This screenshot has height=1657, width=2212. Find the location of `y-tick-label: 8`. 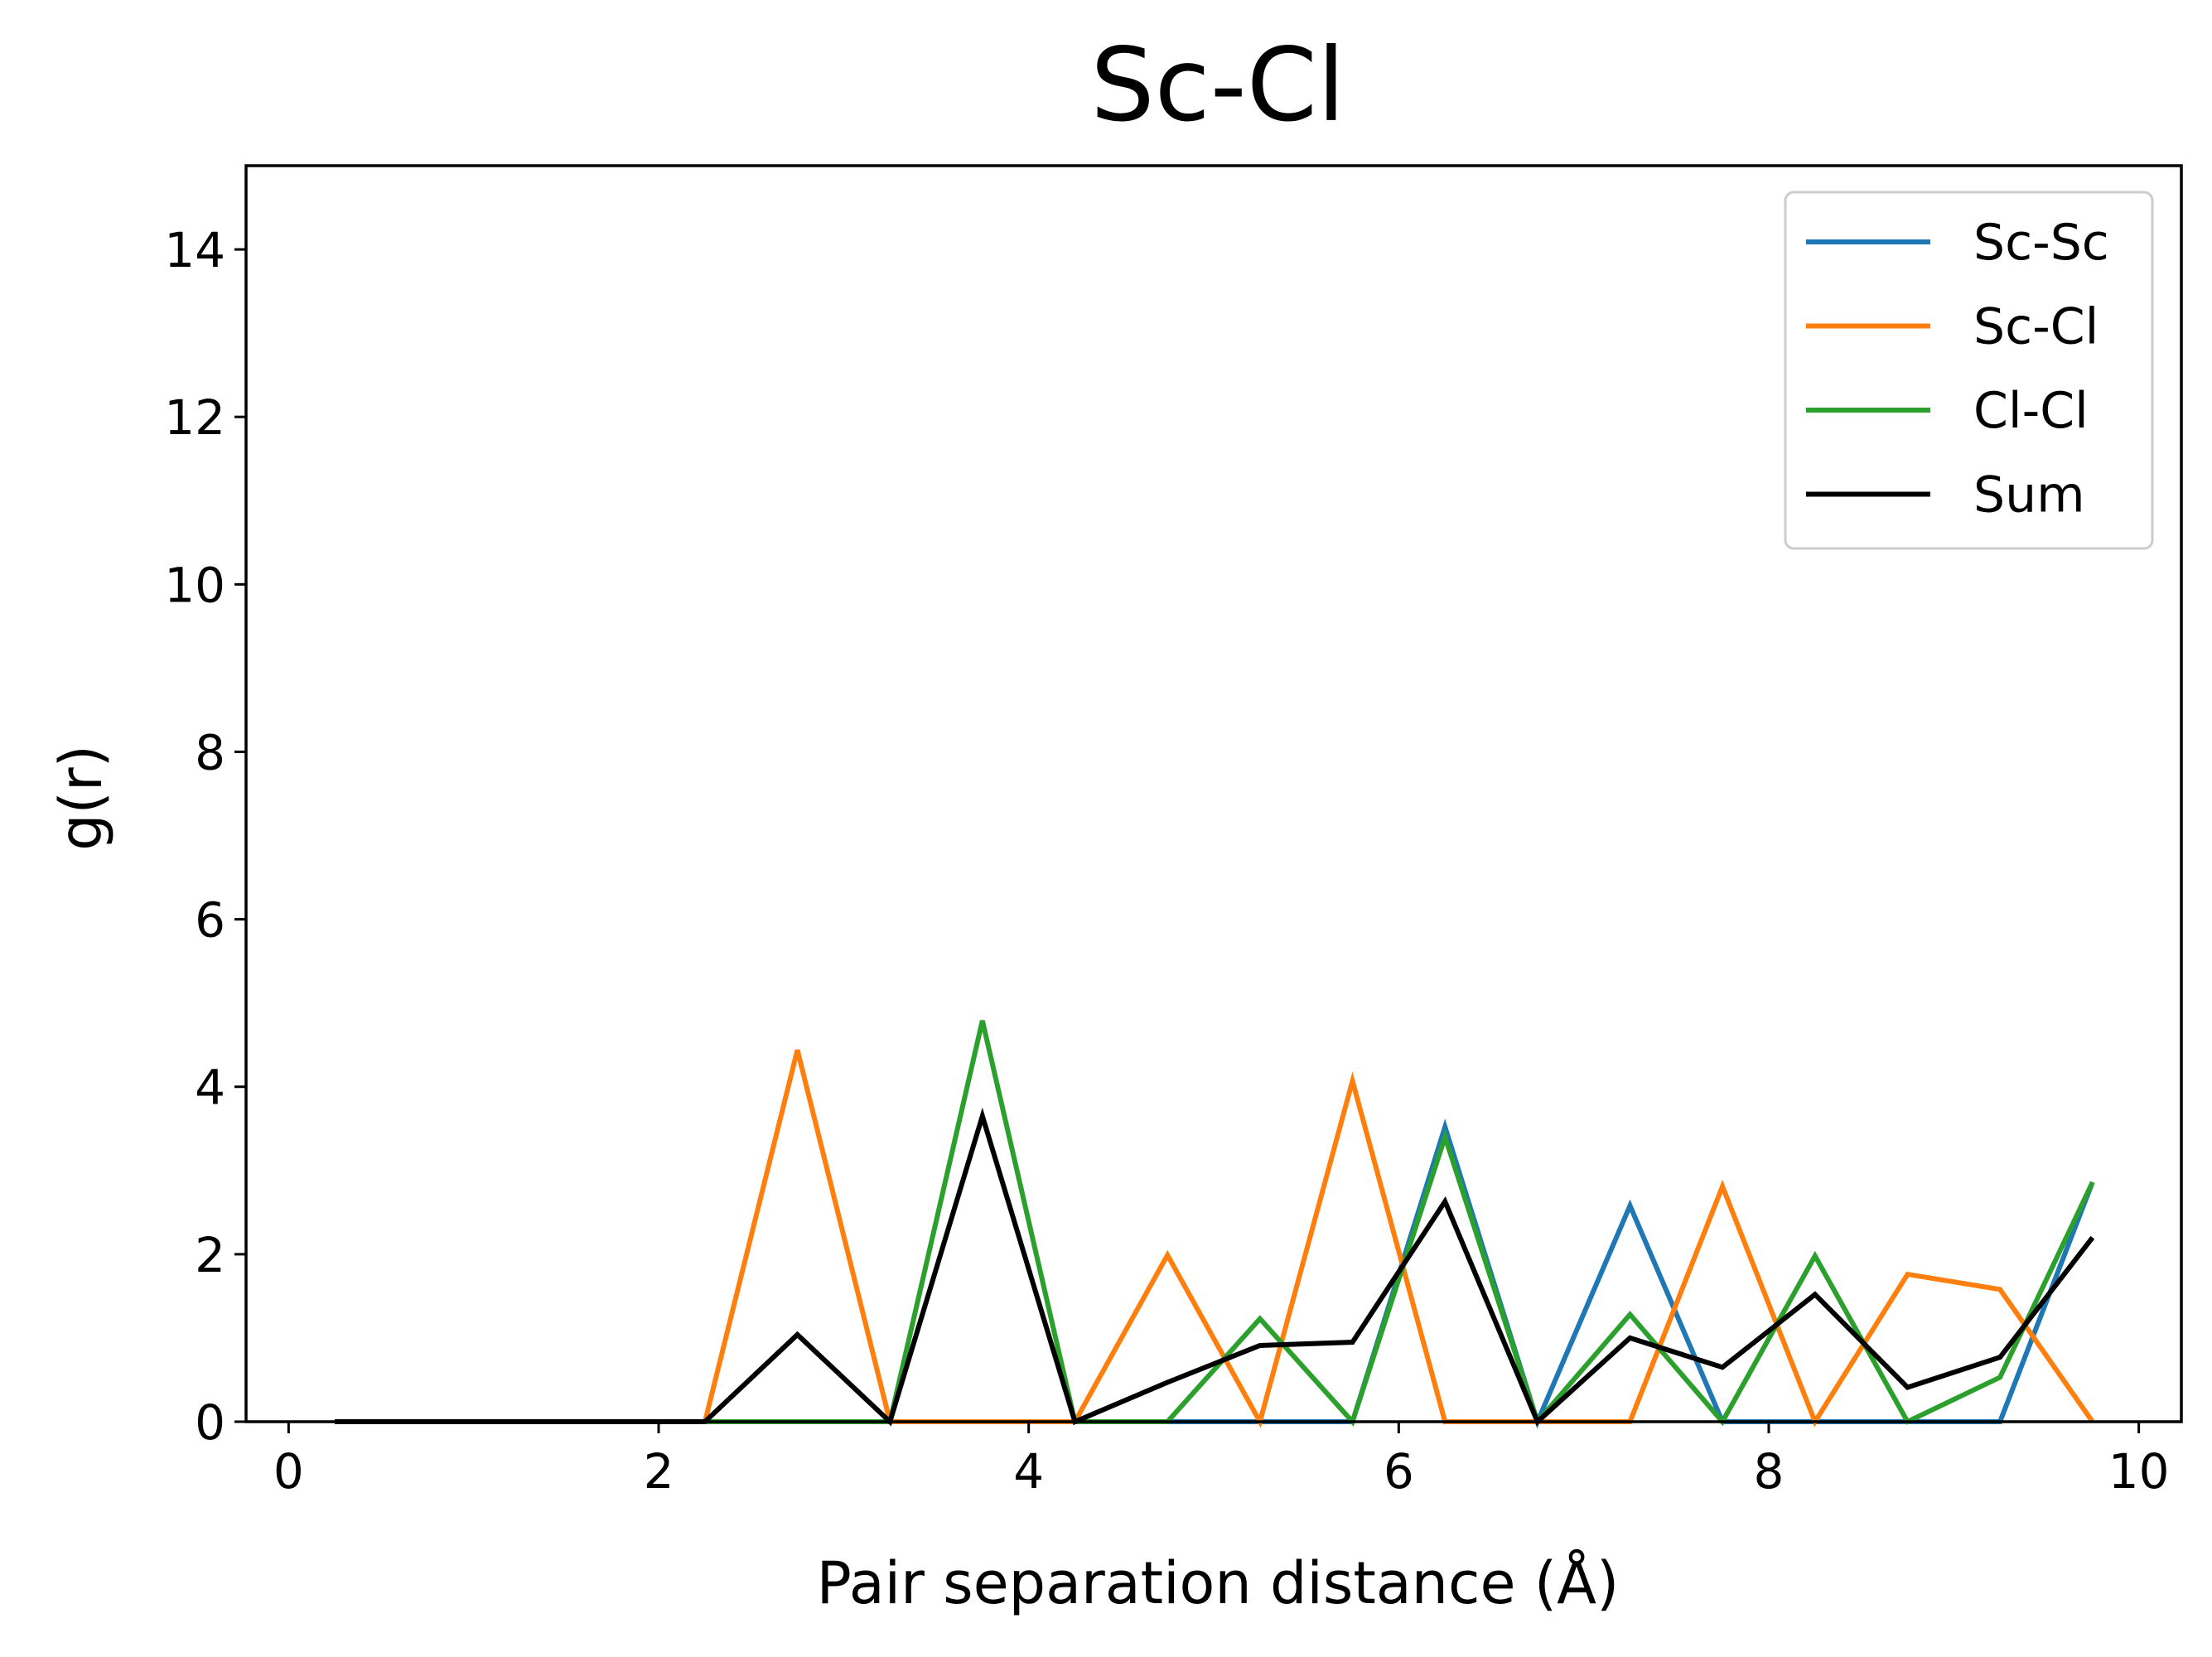

y-tick-label: 8 is located at coordinates (210, 752).